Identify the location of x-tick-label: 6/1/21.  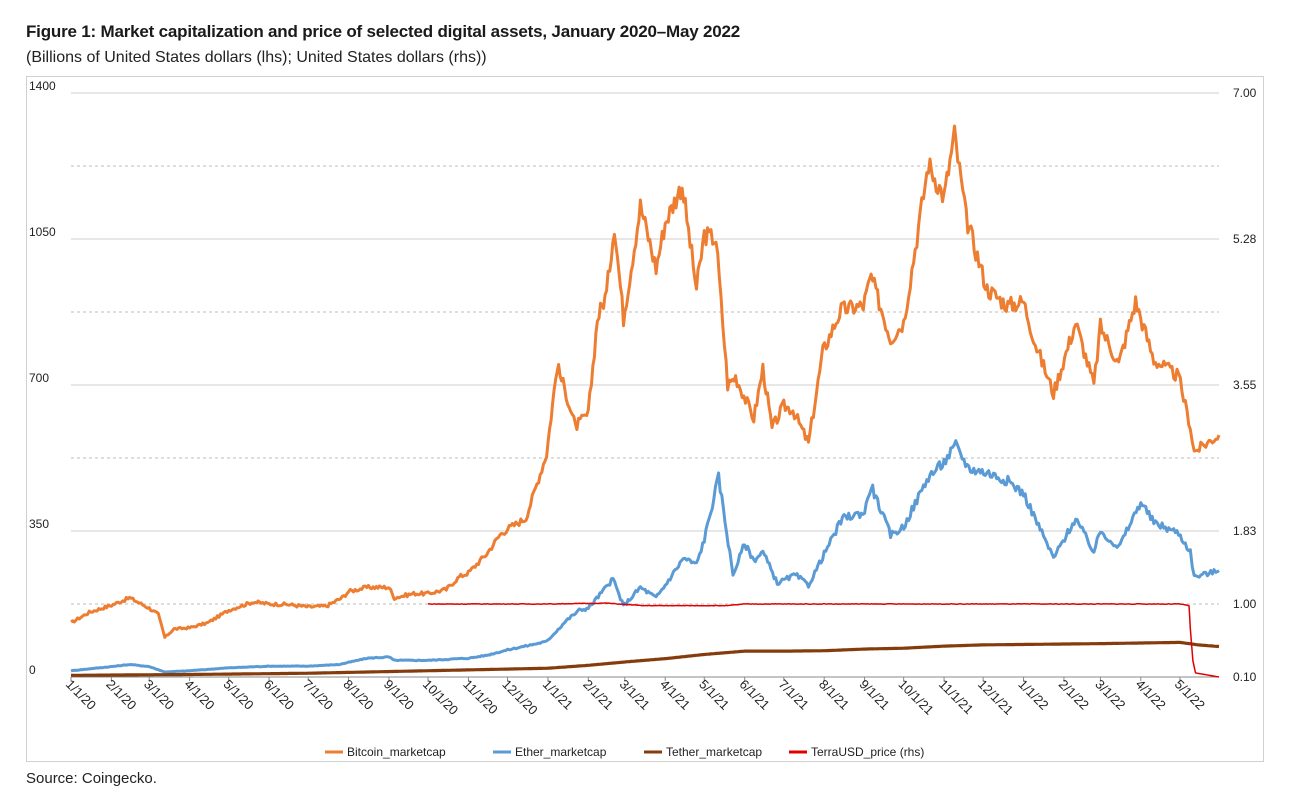
(755, 695).